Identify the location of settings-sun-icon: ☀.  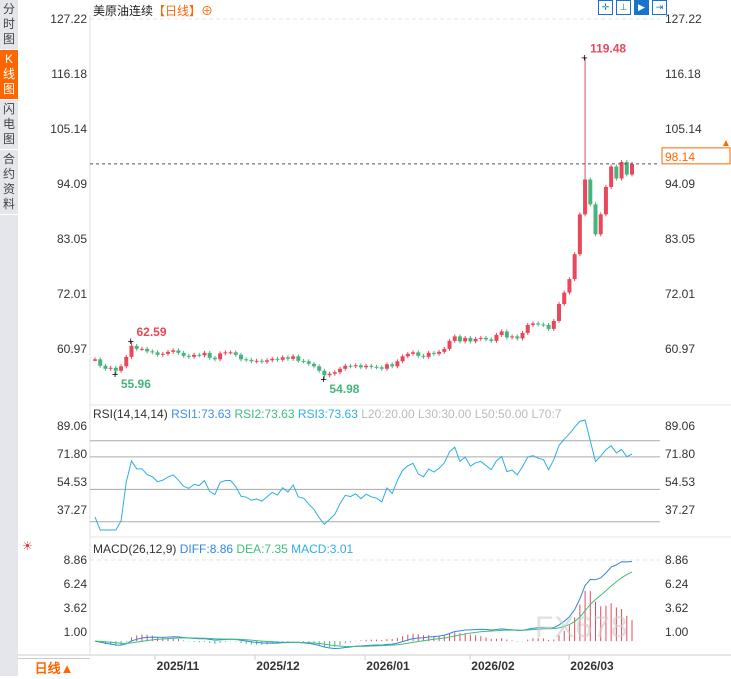
(27, 546).